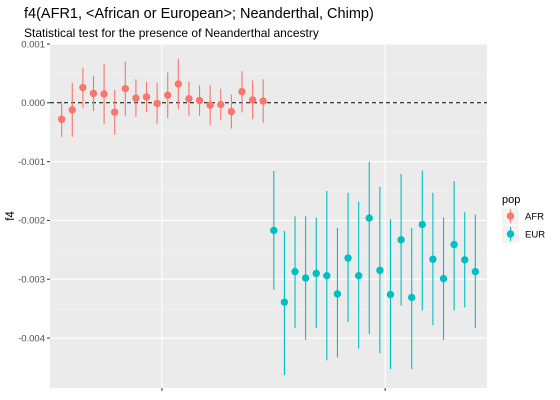  I want to click on y-axis-title: f4, so click(11, 216).